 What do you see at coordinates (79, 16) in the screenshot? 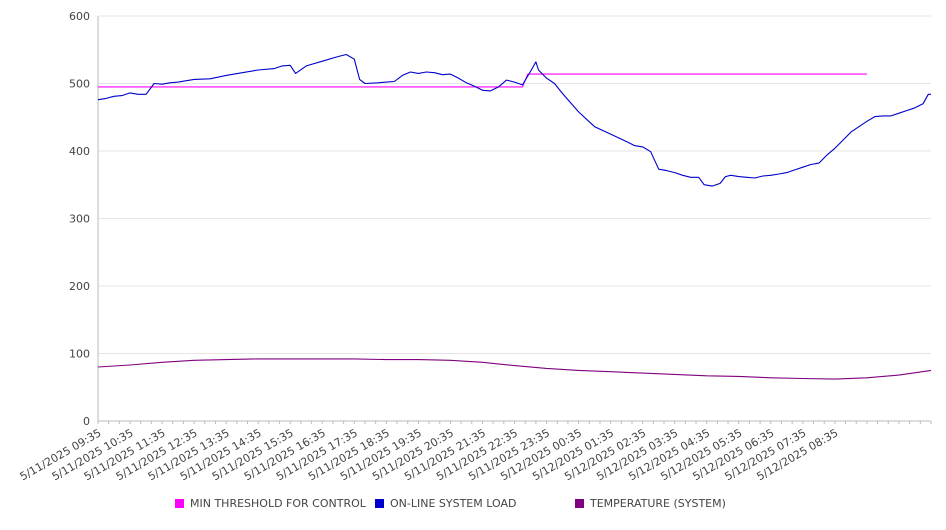
I see `y-tick-label-600: 600` at bounding box center [79, 16].